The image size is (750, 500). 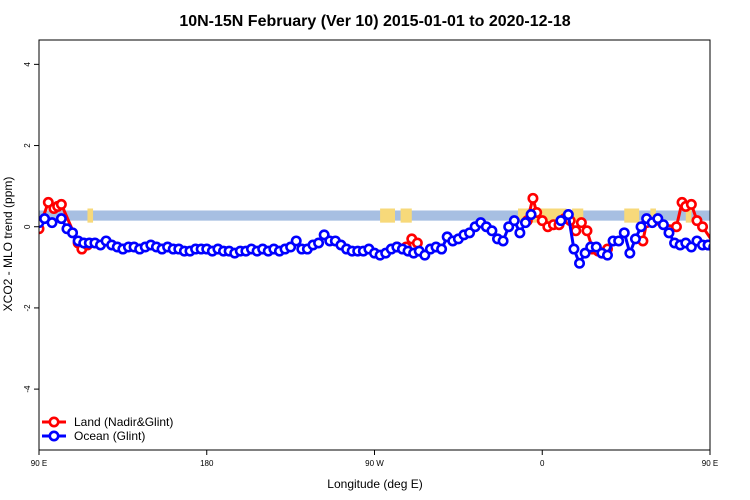 I want to click on ocean-series-line, so click(x=708, y=245).